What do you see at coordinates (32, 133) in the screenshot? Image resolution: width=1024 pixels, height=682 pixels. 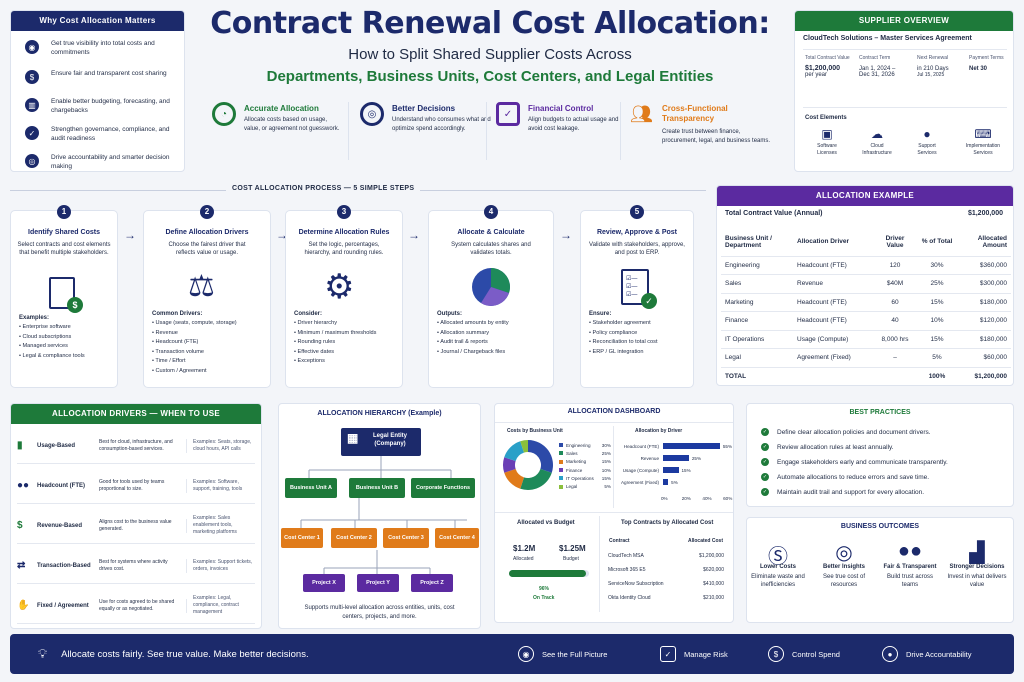 I see `shield-icon: ✓` at bounding box center [32, 133].